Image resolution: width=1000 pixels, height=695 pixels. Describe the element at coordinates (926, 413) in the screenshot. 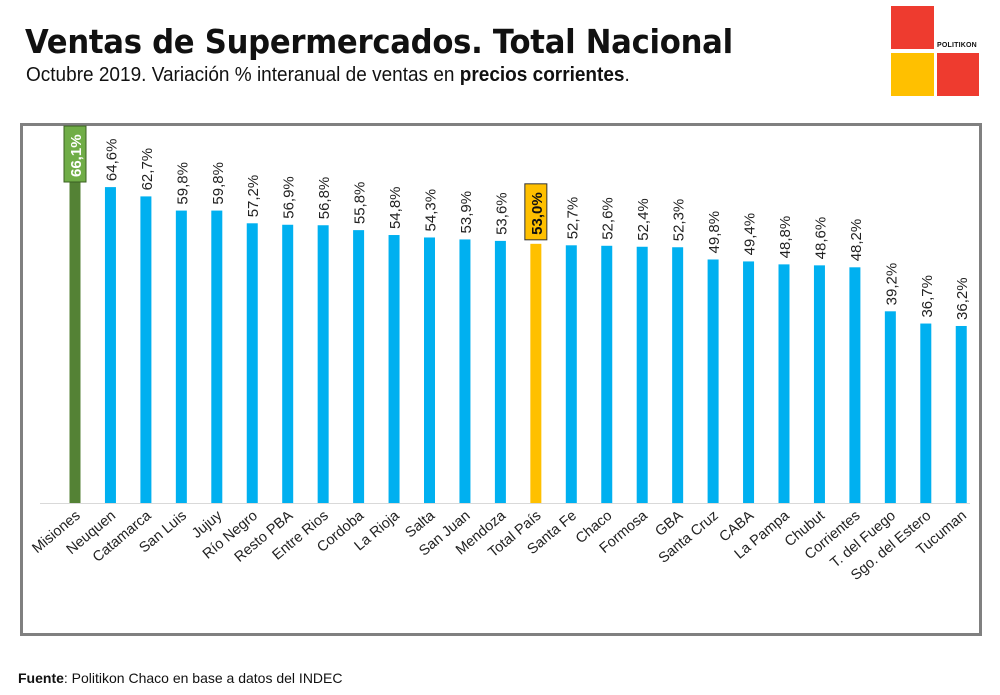

I see `bar-sgo-del-estero` at that location.